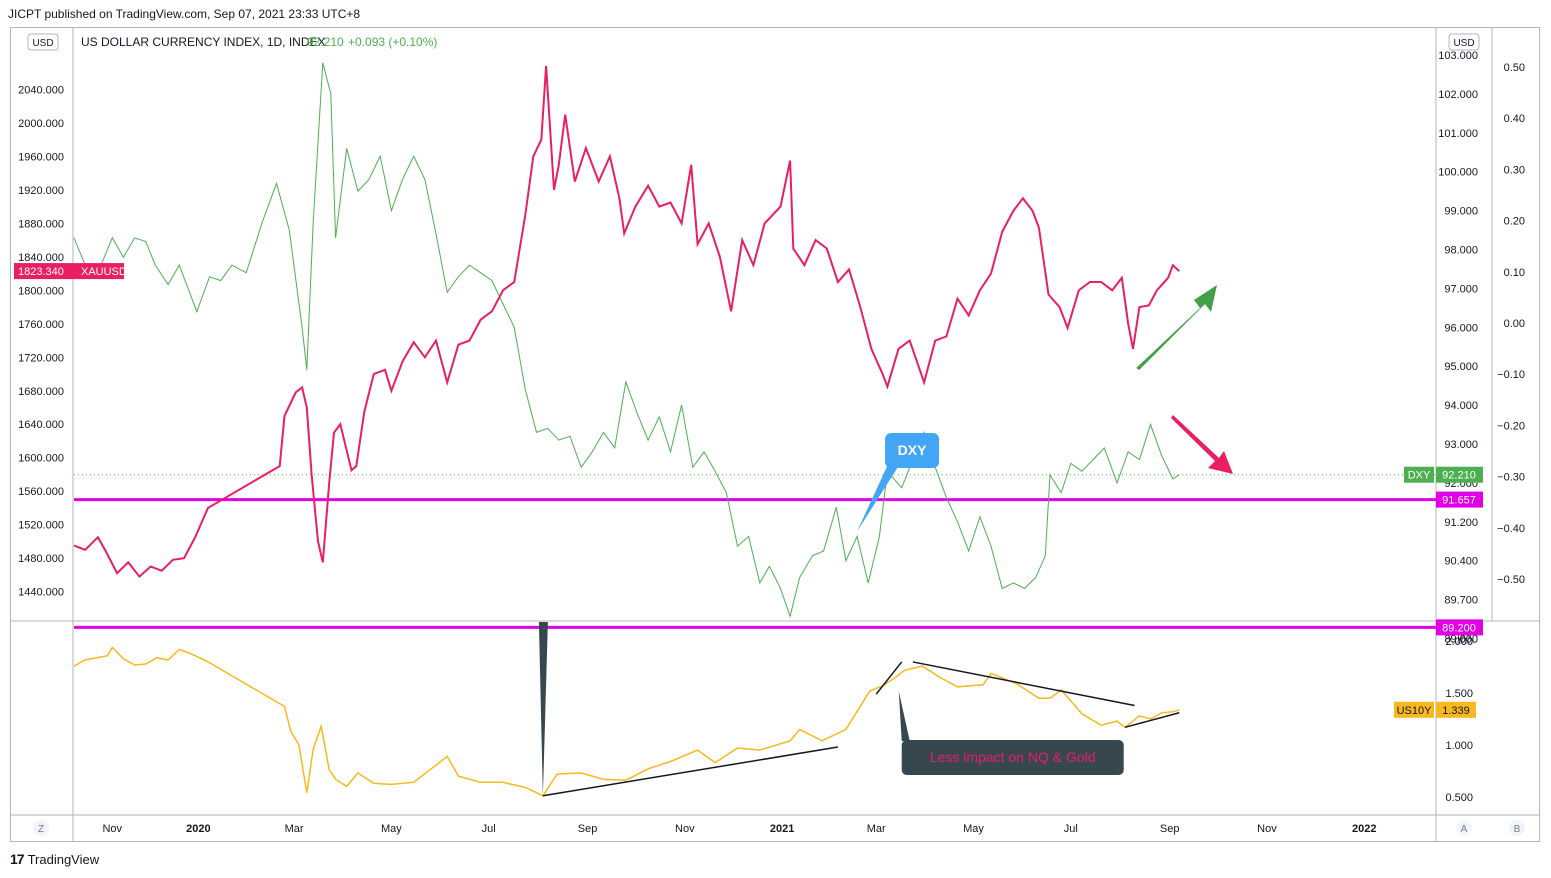  Describe the element at coordinates (1464, 636) in the screenshot. I see `pct-badge-text: pct` at that location.